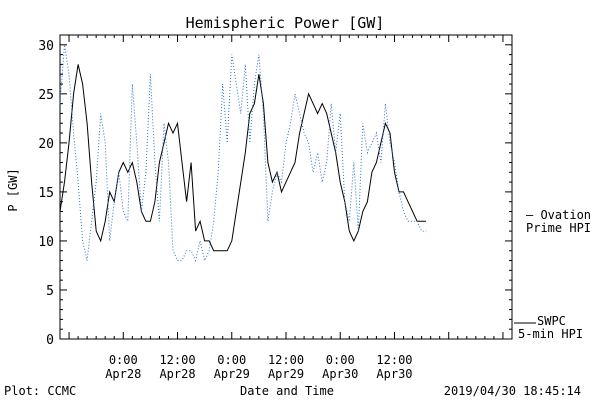 The height and width of the screenshot is (400, 600). Describe the element at coordinates (46, 242) in the screenshot. I see `y-tick-label: 10` at that location.